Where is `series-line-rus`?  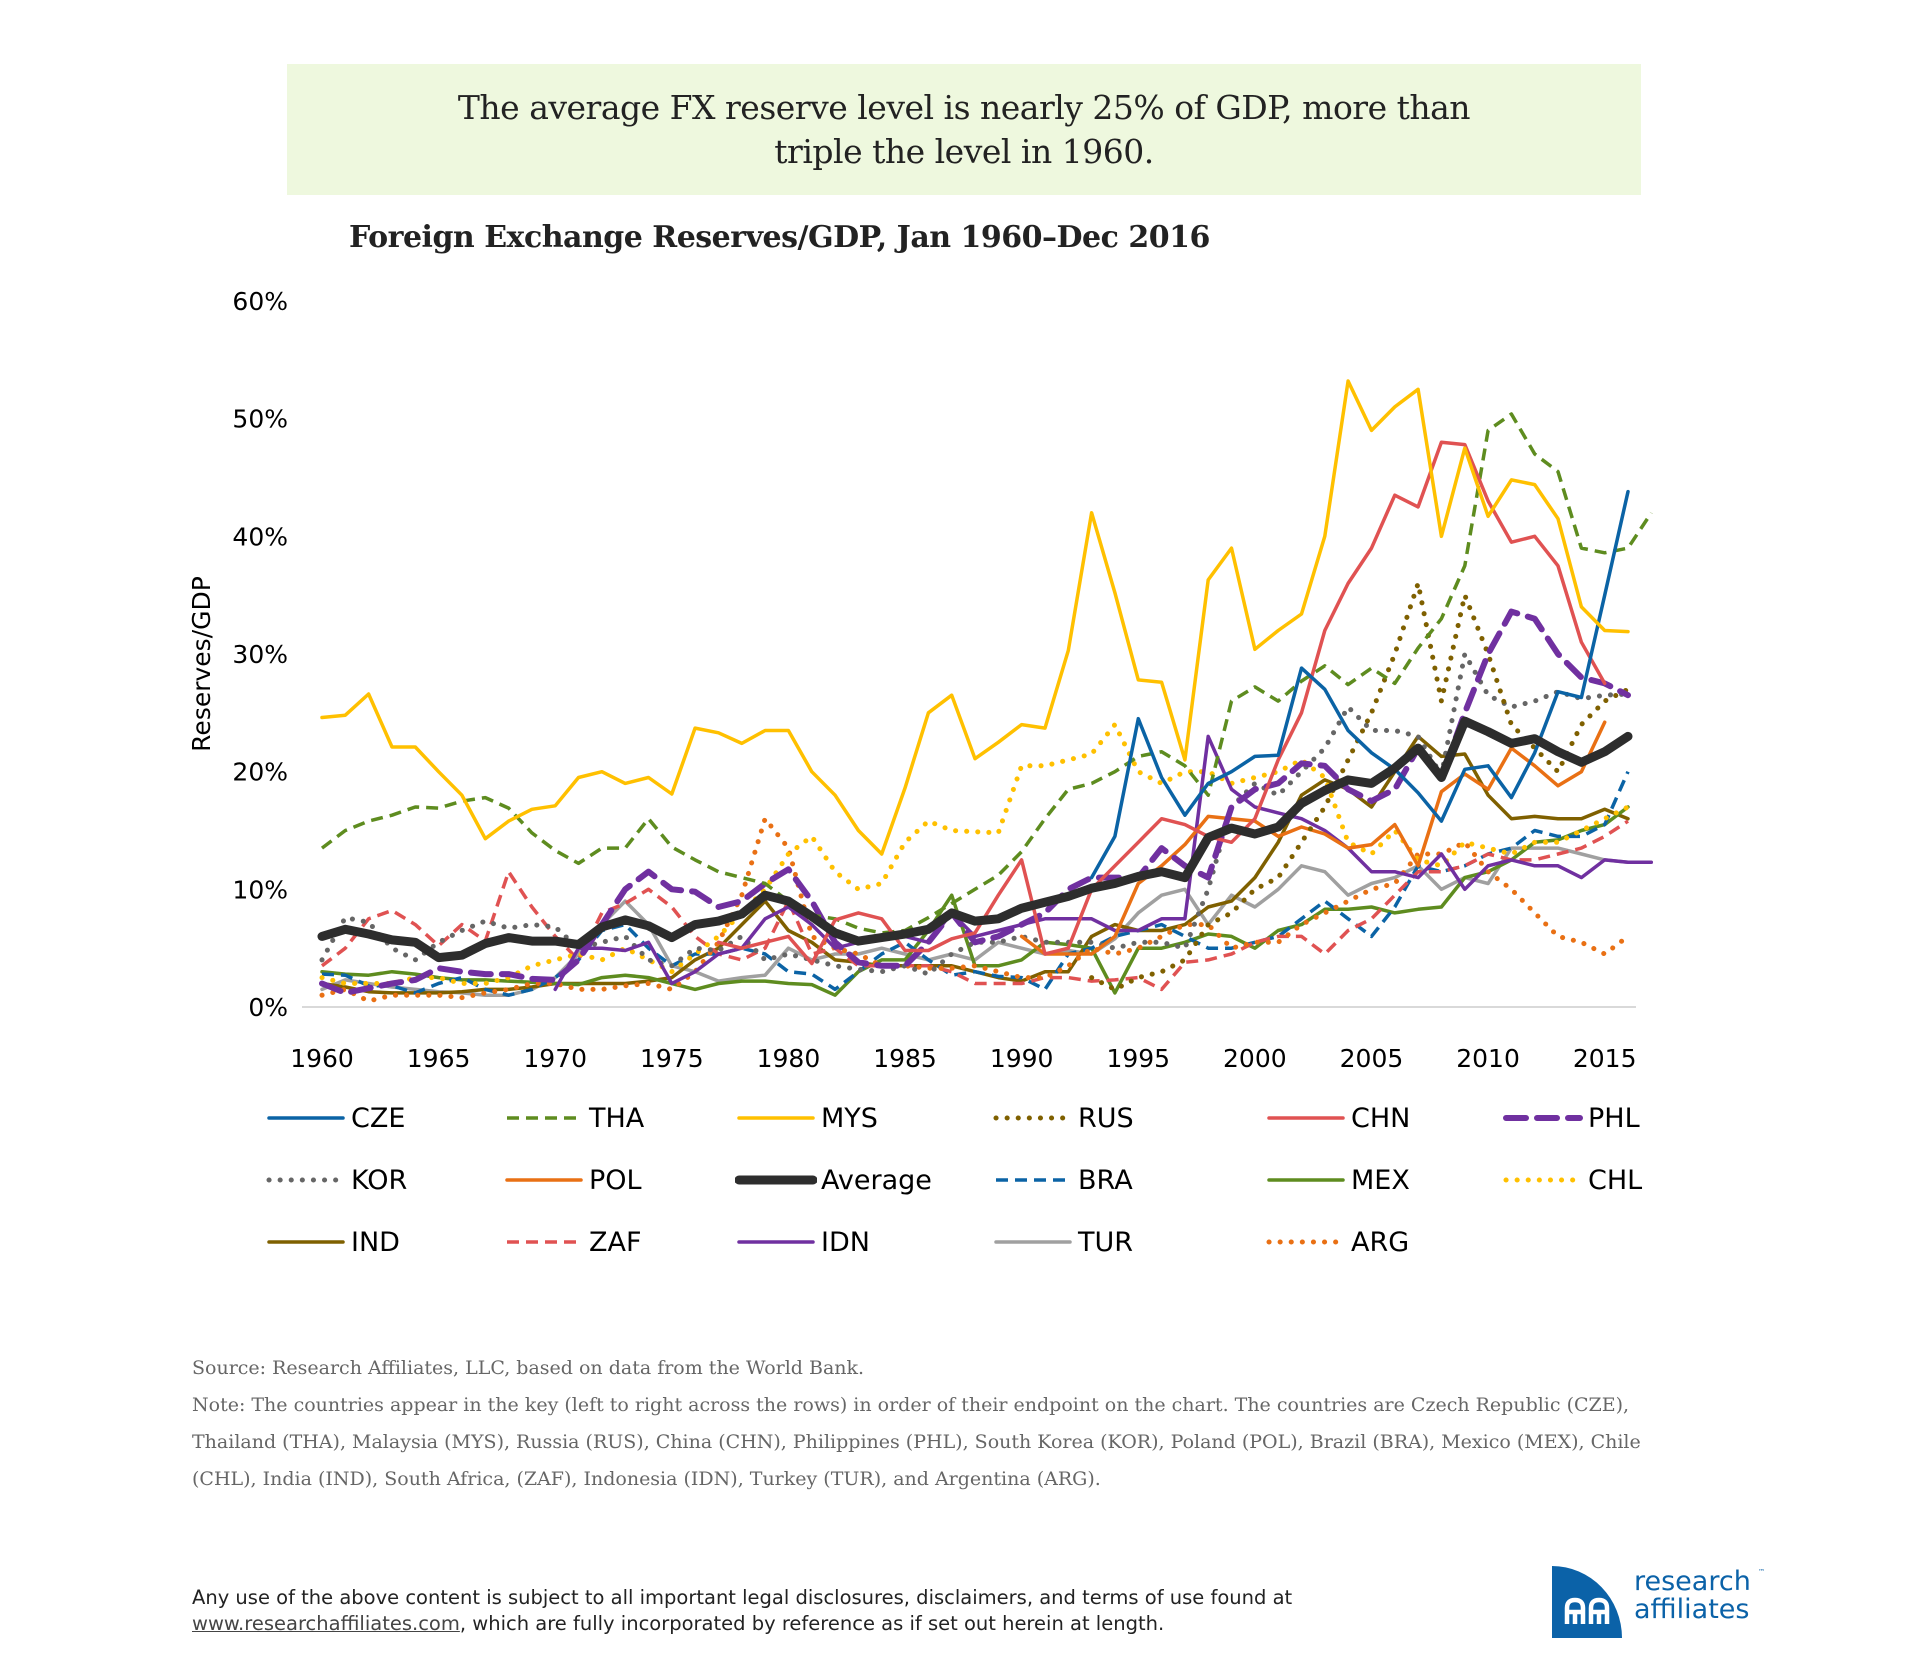 series-line-rus is located at coordinates (1360, 786).